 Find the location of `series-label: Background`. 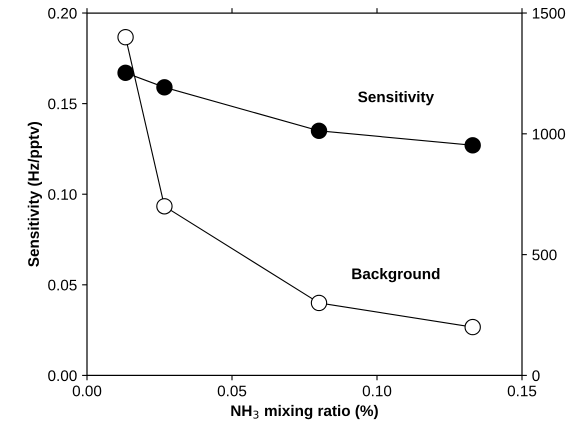

series-label: Background is located at coordinates (396, 275).